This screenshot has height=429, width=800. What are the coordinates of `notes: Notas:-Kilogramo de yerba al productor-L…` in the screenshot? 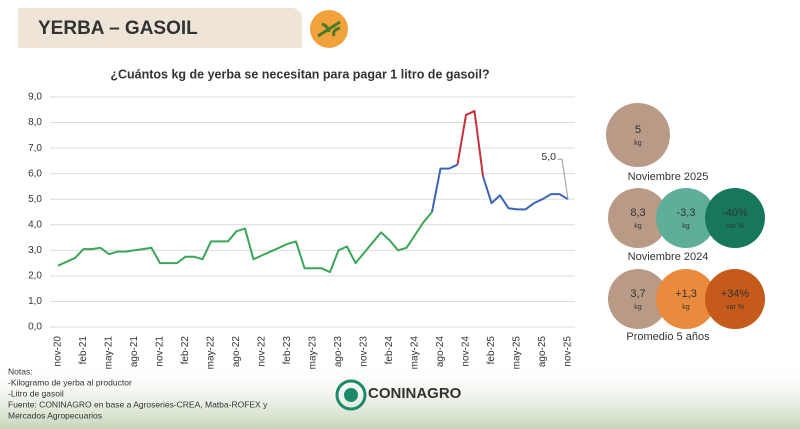 It's located at (138, 393).